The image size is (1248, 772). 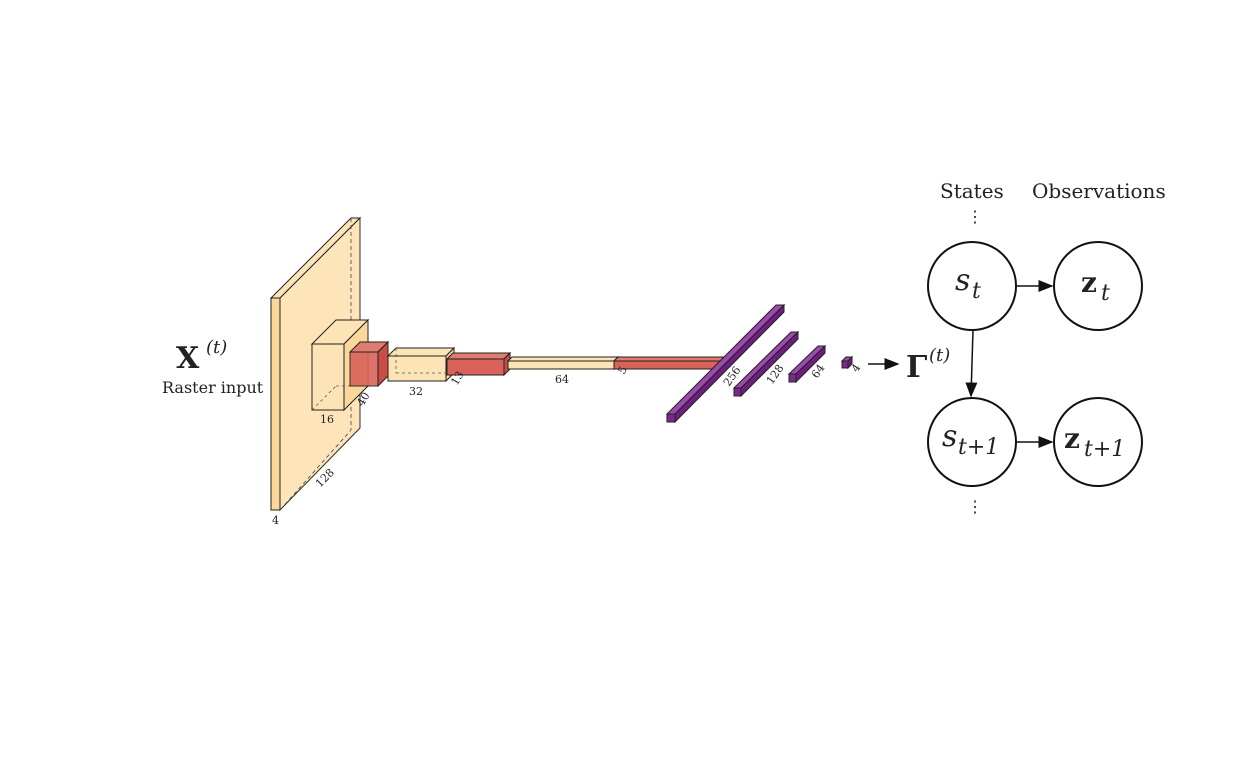 I want to click on obs-t1-sub: t+1, so click(x=1104, y=449).